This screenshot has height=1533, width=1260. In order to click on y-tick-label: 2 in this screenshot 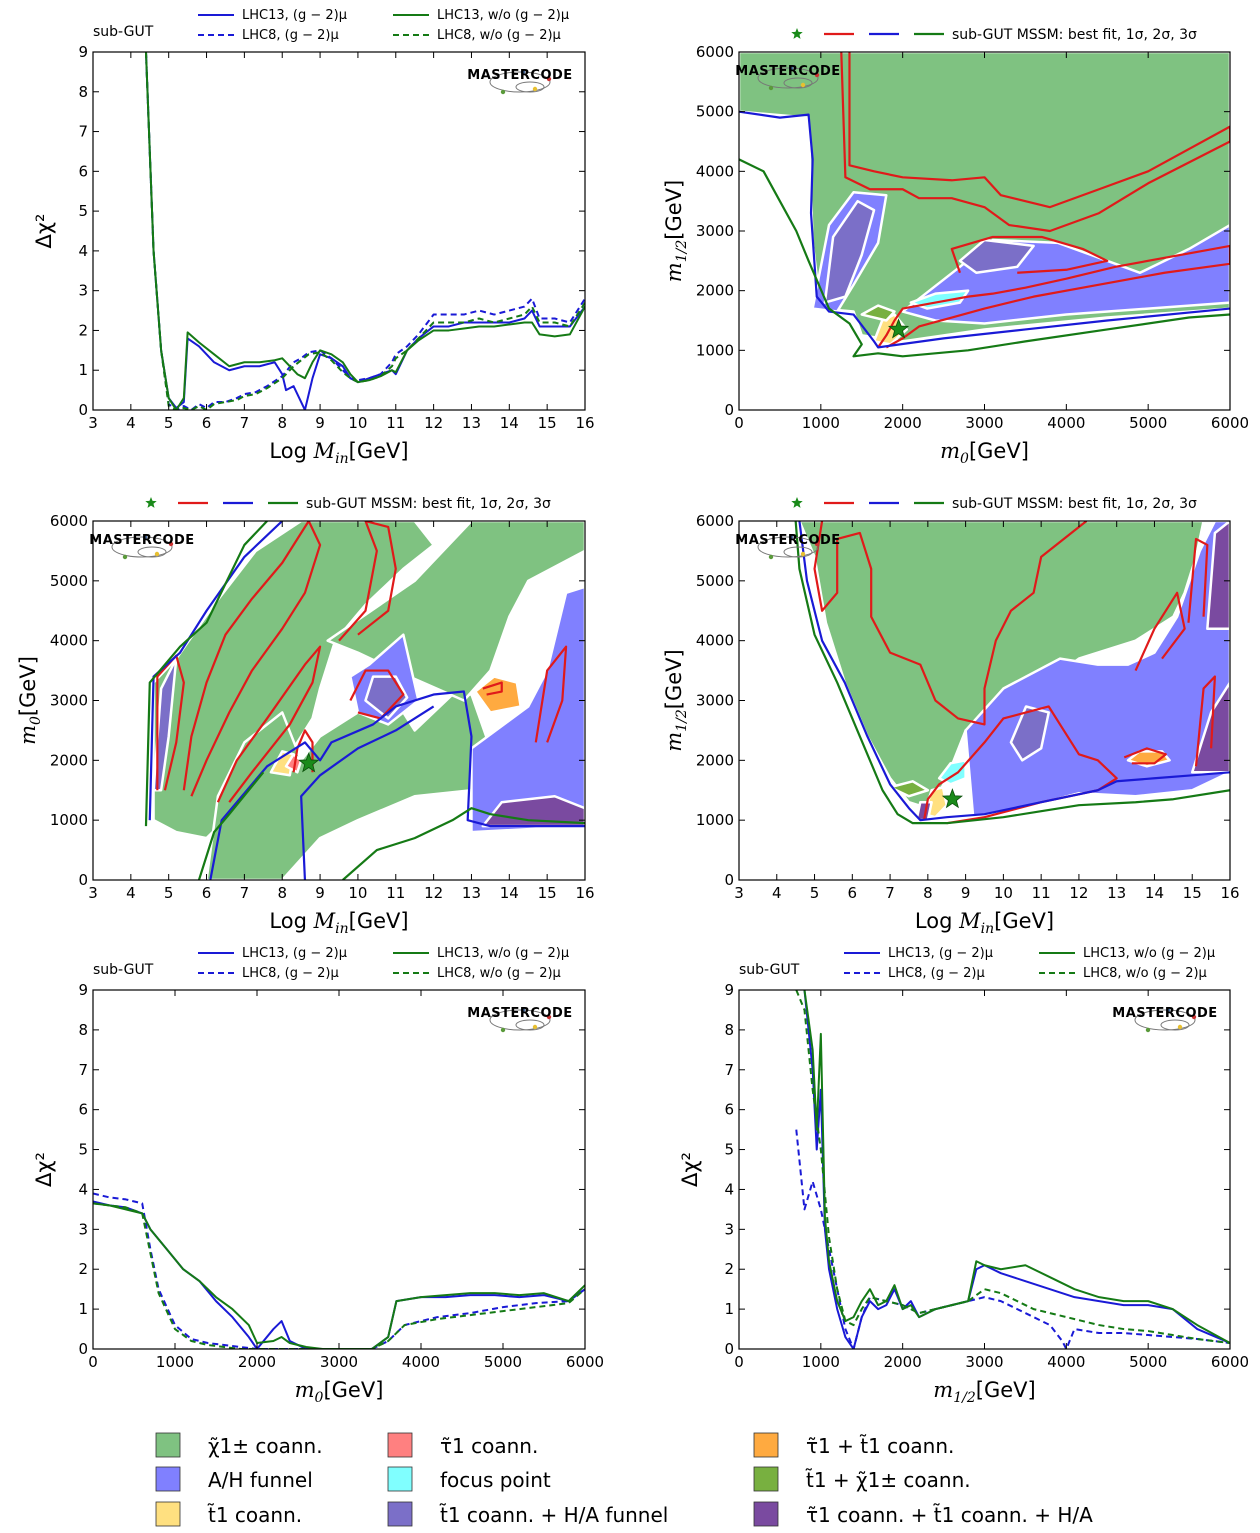, I will do `click(83, 1269)`.